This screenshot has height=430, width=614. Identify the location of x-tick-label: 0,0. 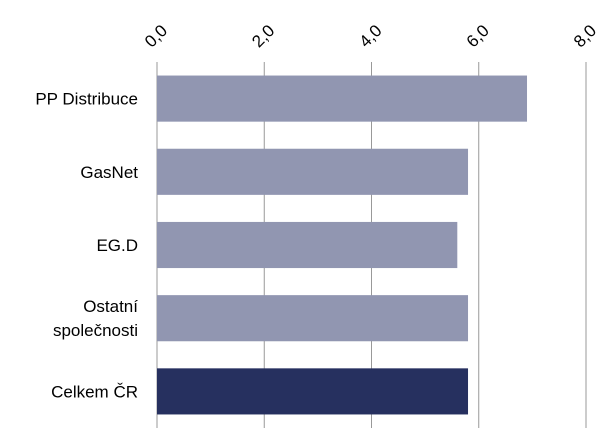
(156, 36).